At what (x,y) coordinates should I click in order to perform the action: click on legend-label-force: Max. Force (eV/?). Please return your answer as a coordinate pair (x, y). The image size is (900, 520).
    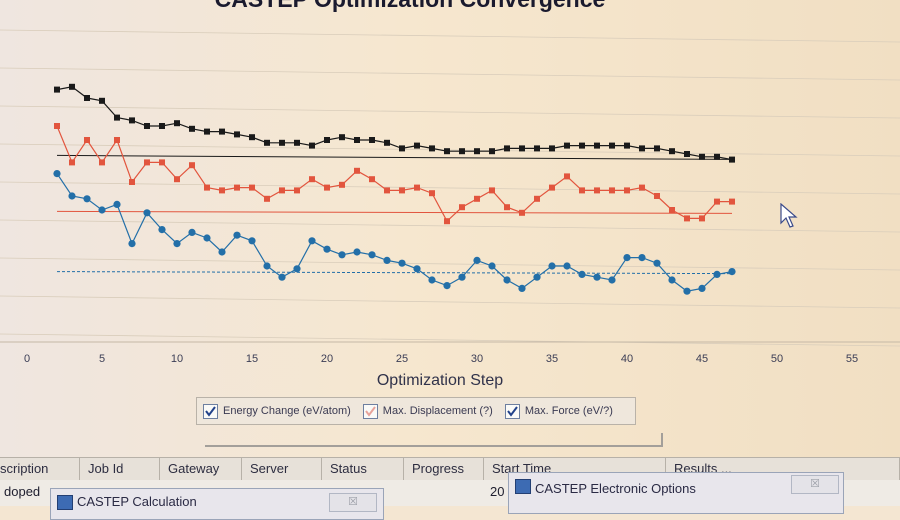
    Looking at the image, I should click on (568, 411).